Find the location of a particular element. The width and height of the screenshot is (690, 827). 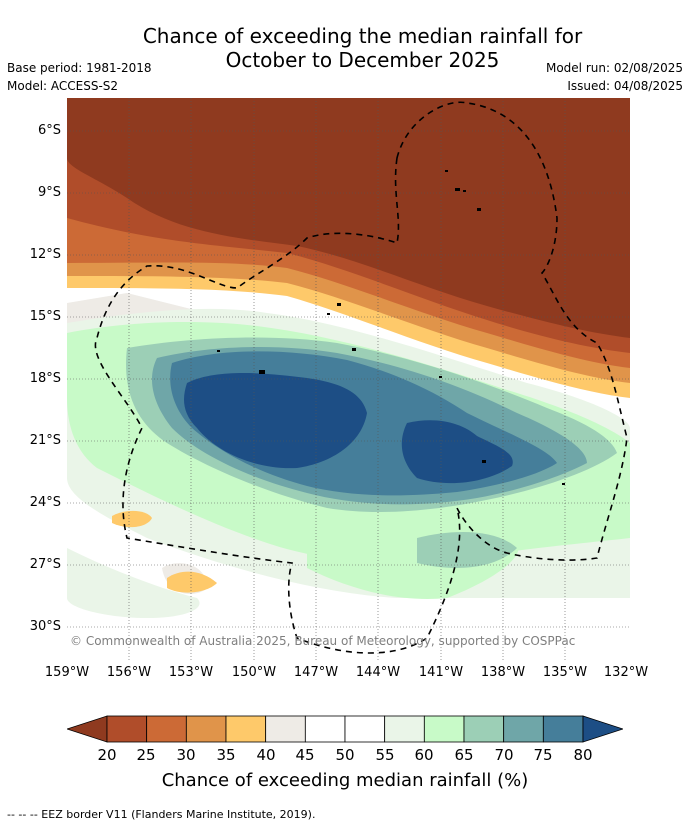

colorbar-title: Chance of exceeding median rainfall (%) is located at coordinates (345, 780).